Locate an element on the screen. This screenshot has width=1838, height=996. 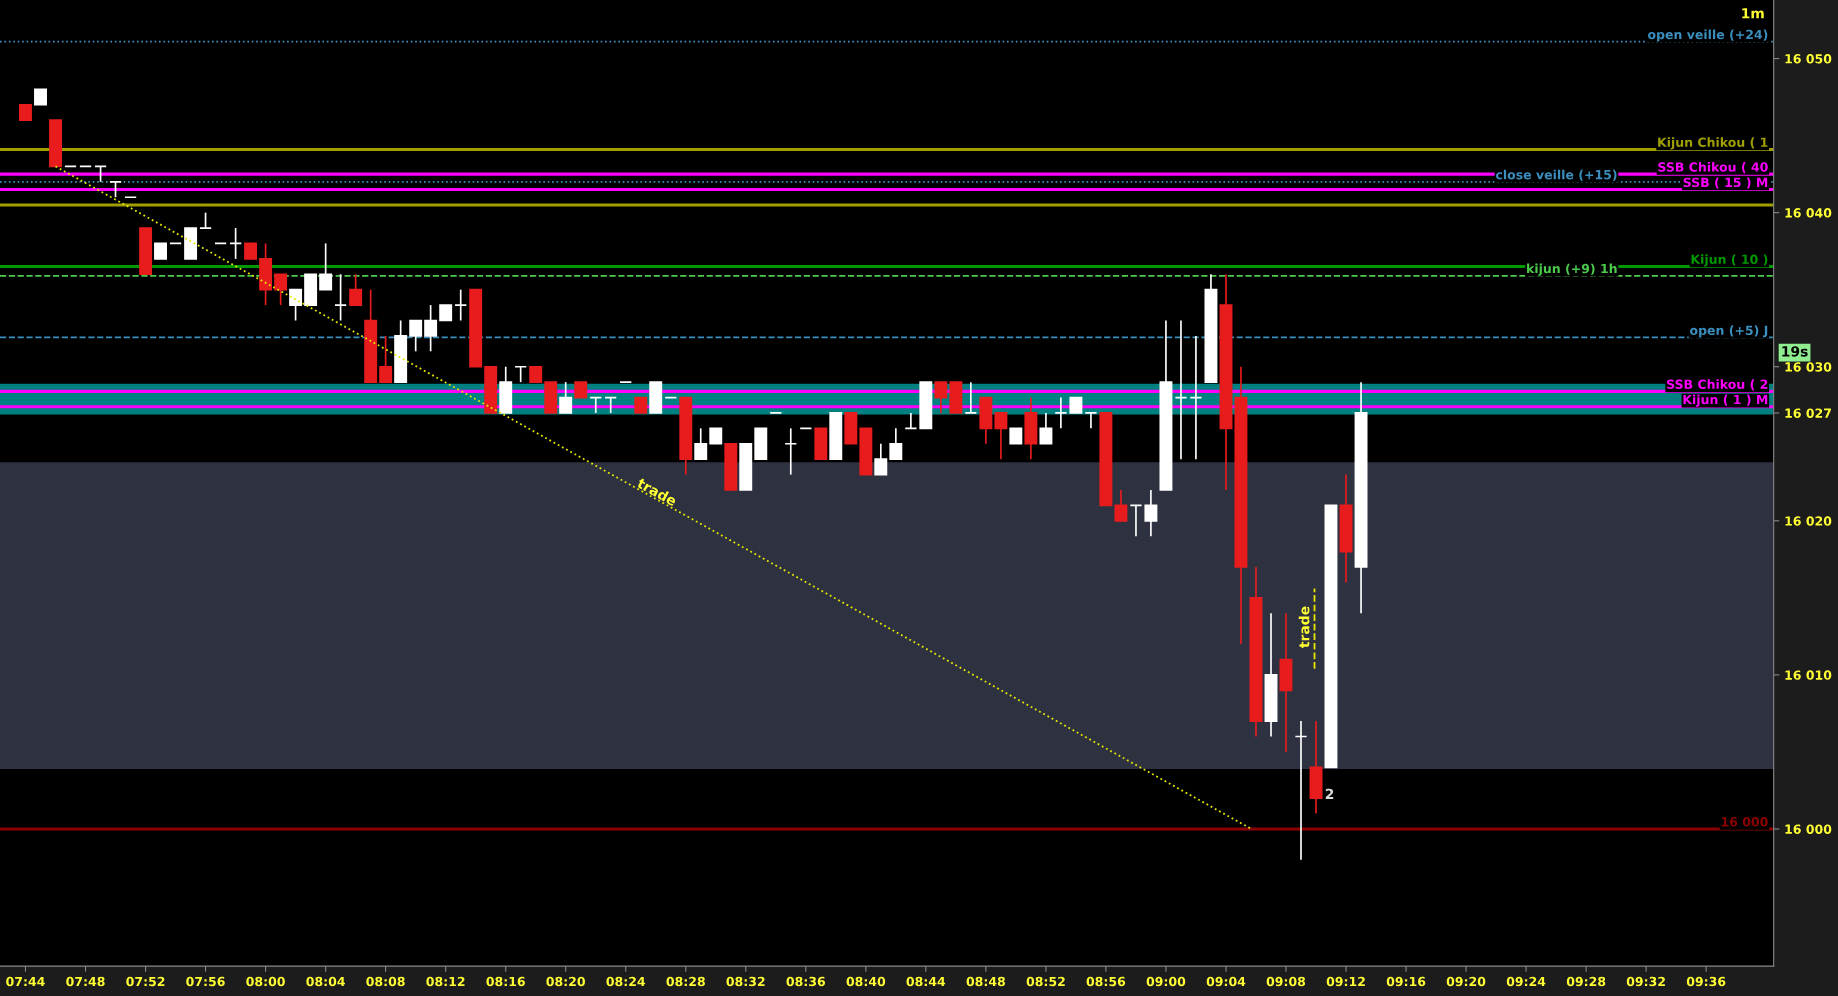
text: 19s is located at coordinates (1795, 351).